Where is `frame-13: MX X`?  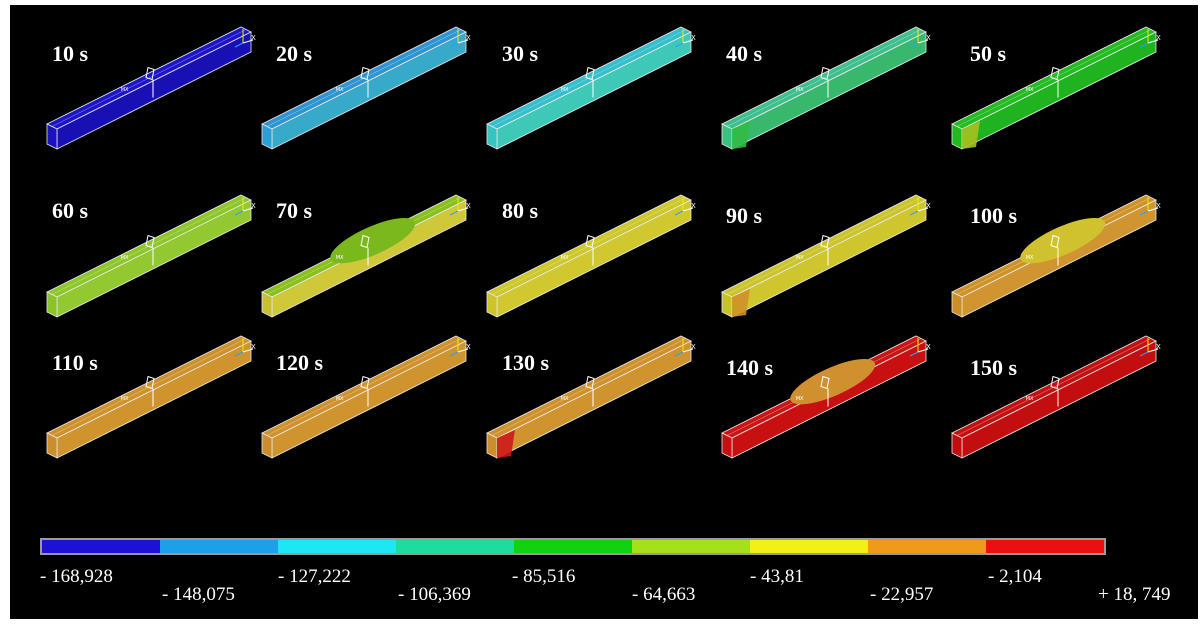 frame-13: MX X is located at coordinates (591, 397).